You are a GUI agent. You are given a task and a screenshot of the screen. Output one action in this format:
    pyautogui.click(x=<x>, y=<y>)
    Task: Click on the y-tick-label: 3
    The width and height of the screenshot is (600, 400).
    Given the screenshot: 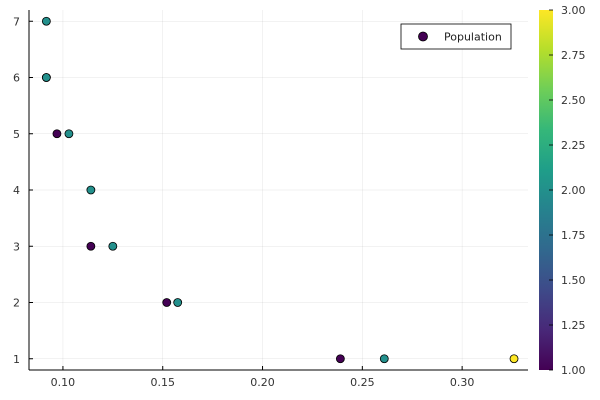 What is the action you would take?
    pyautogui.click(x=16, y=246)
    